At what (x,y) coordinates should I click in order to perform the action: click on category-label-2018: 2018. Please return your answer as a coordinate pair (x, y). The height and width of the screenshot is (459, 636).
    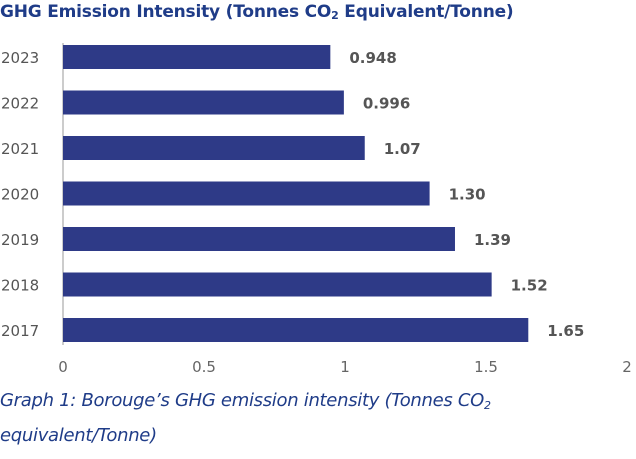
    Looking at the image, I should click on (20, 286).